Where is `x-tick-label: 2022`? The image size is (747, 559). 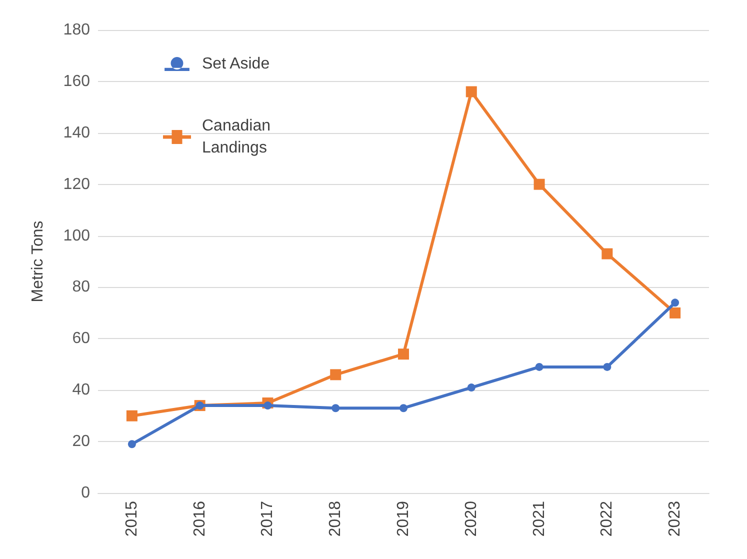
x-tick-label: 2022 is located at coordinates (607, 518).